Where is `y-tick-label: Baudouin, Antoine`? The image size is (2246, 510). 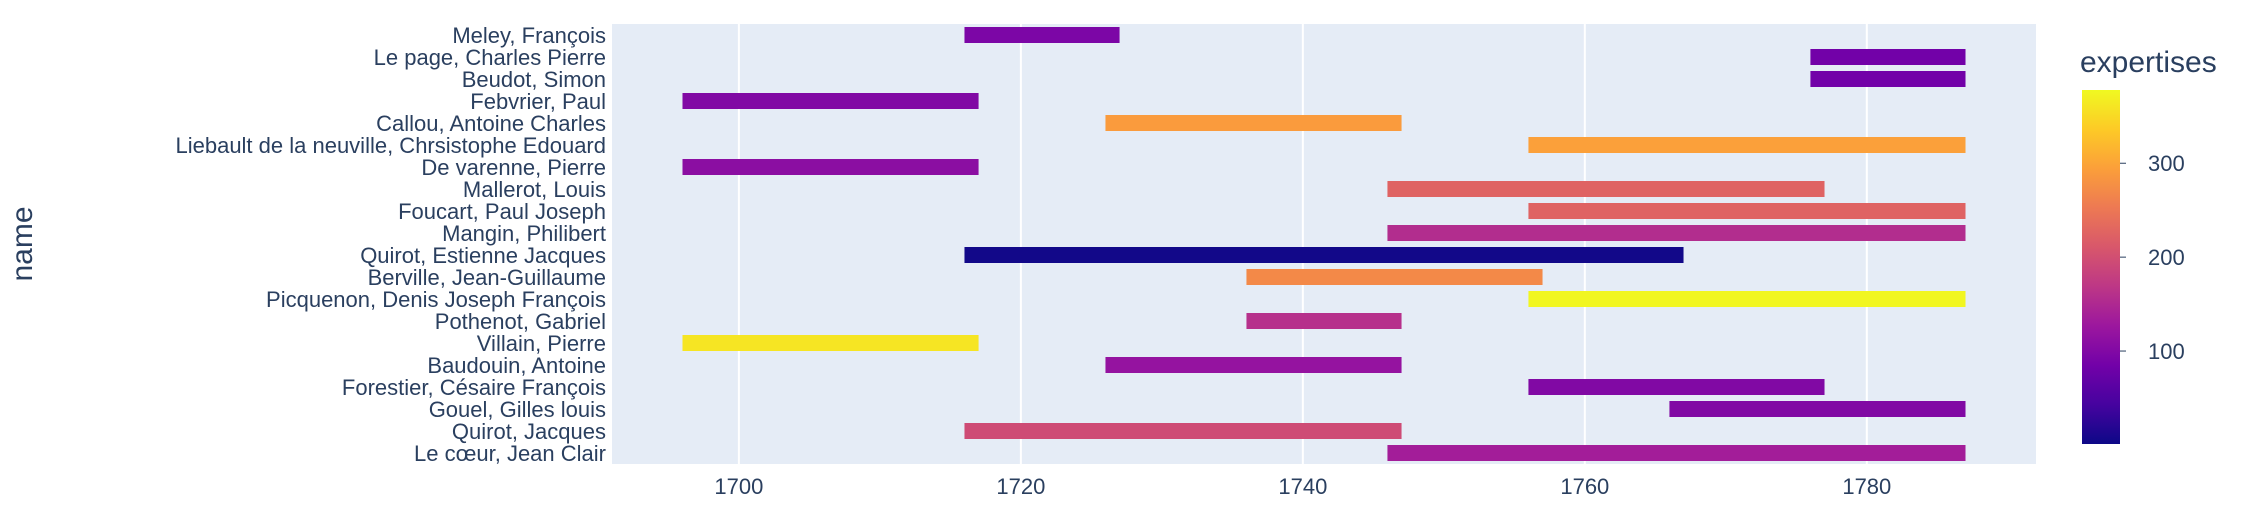 y-tick-label: Baudouin, Antoine is located at coordinates (516, 365).